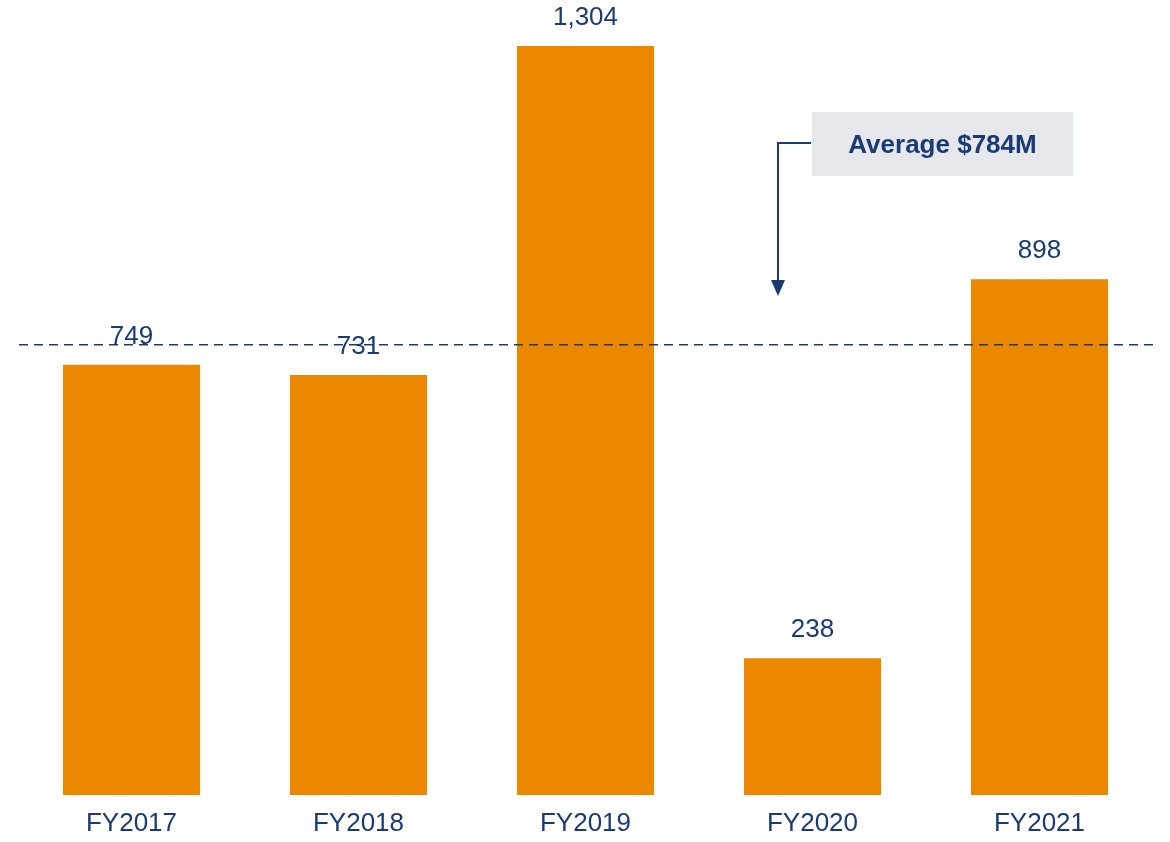  I want to click on x-tick-label: FY2021, so click(1039, 821).